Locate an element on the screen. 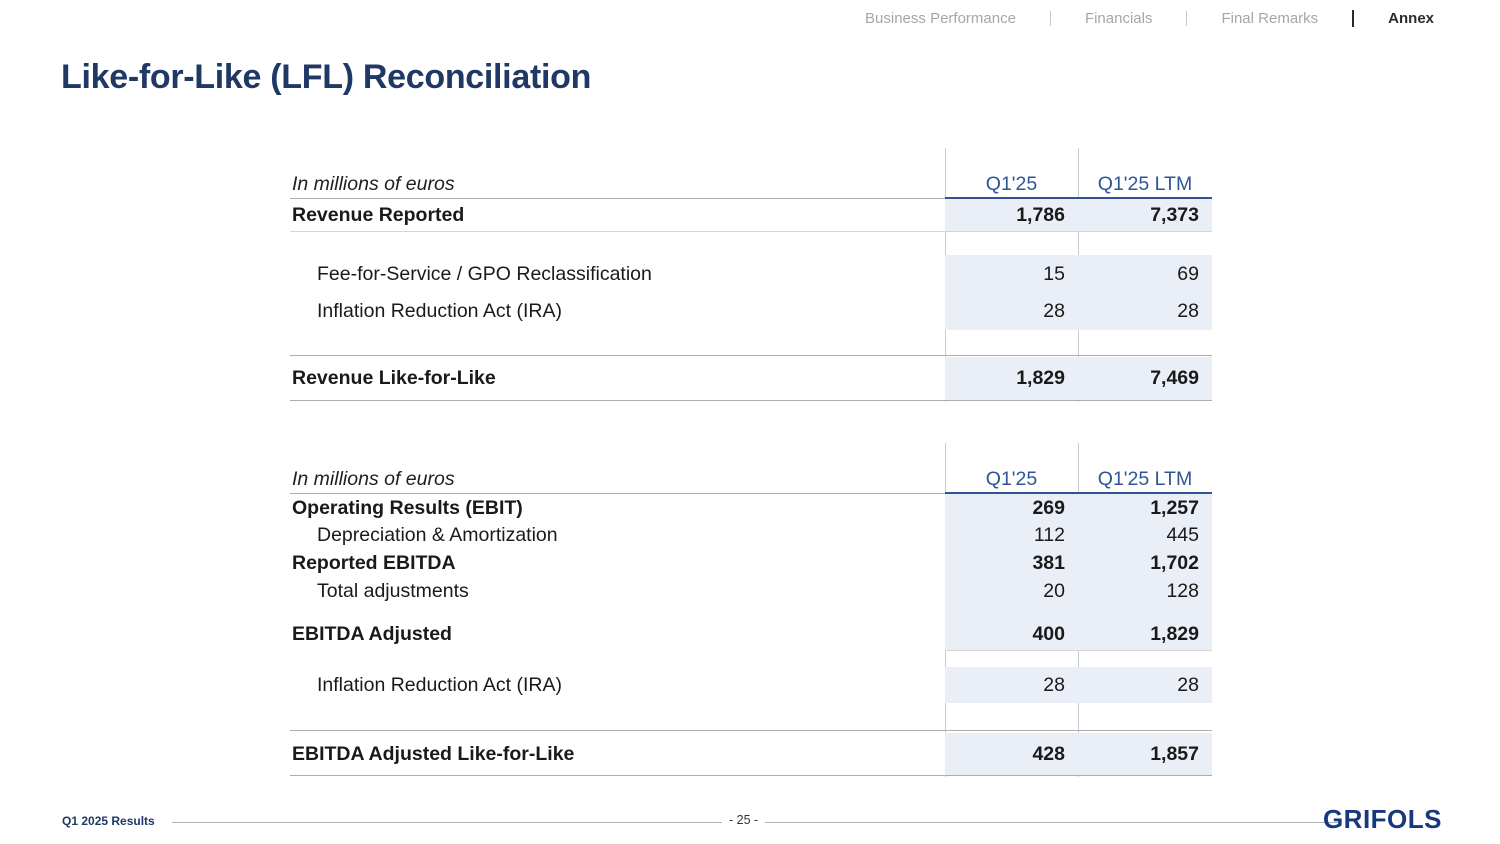  nav-business-performance: Business Performance is located at coordinates (940, 18).